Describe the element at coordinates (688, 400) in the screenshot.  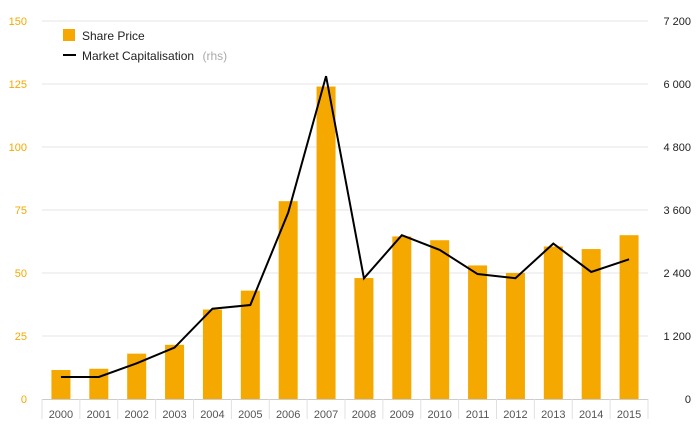
I see `y-right-tick-label: 0` at that location.